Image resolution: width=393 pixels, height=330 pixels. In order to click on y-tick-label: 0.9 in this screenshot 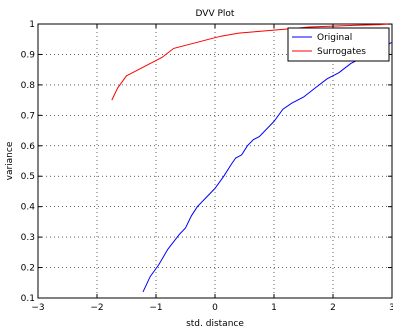, I will do `click(28, 55)`.